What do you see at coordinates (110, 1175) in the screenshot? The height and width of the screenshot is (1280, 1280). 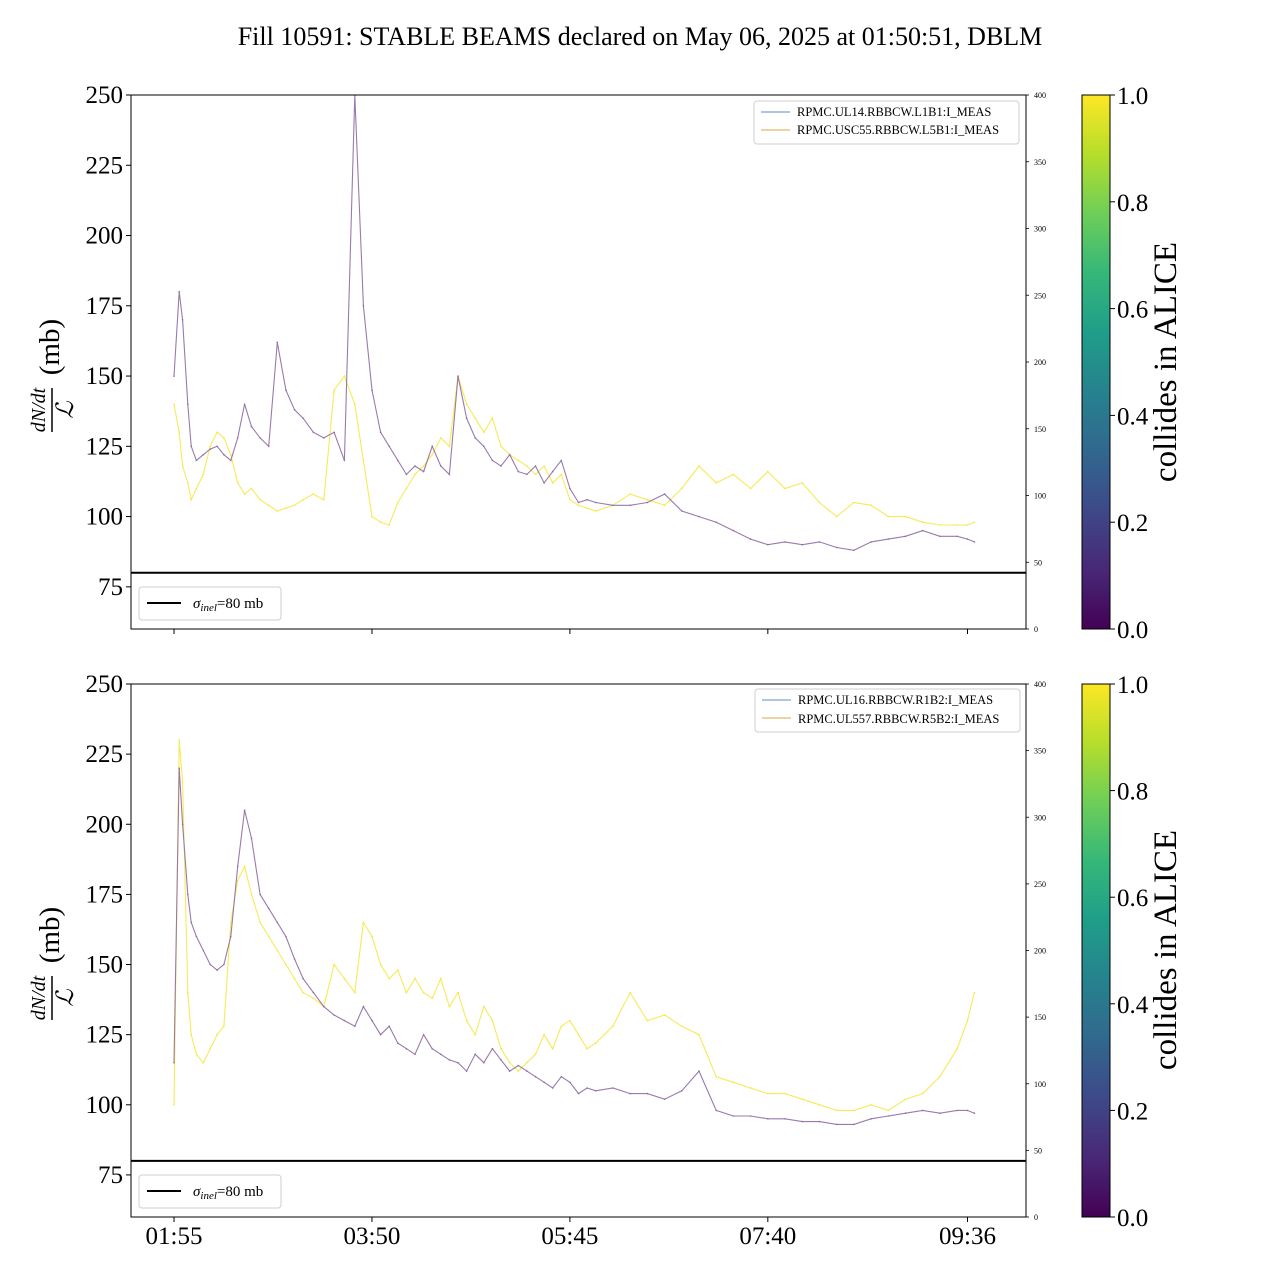 I see `bottom-ytick-label: 75` at bounding box center [110, 1175].